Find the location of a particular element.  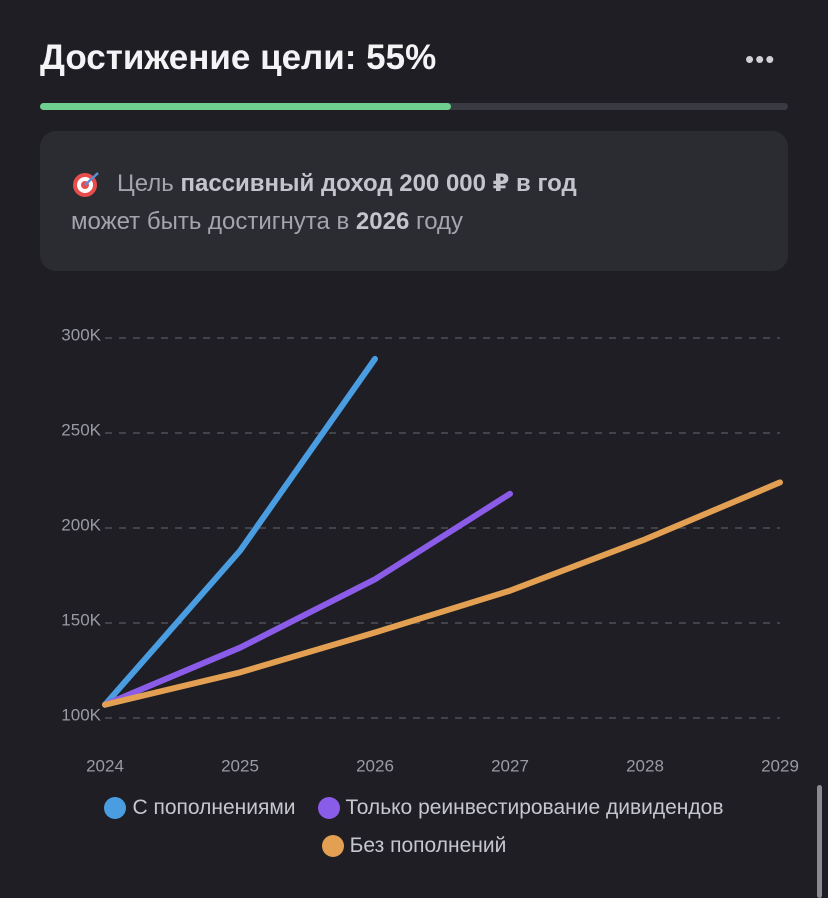

legend-label: Без пополнений is located at coordinates (428, 845).